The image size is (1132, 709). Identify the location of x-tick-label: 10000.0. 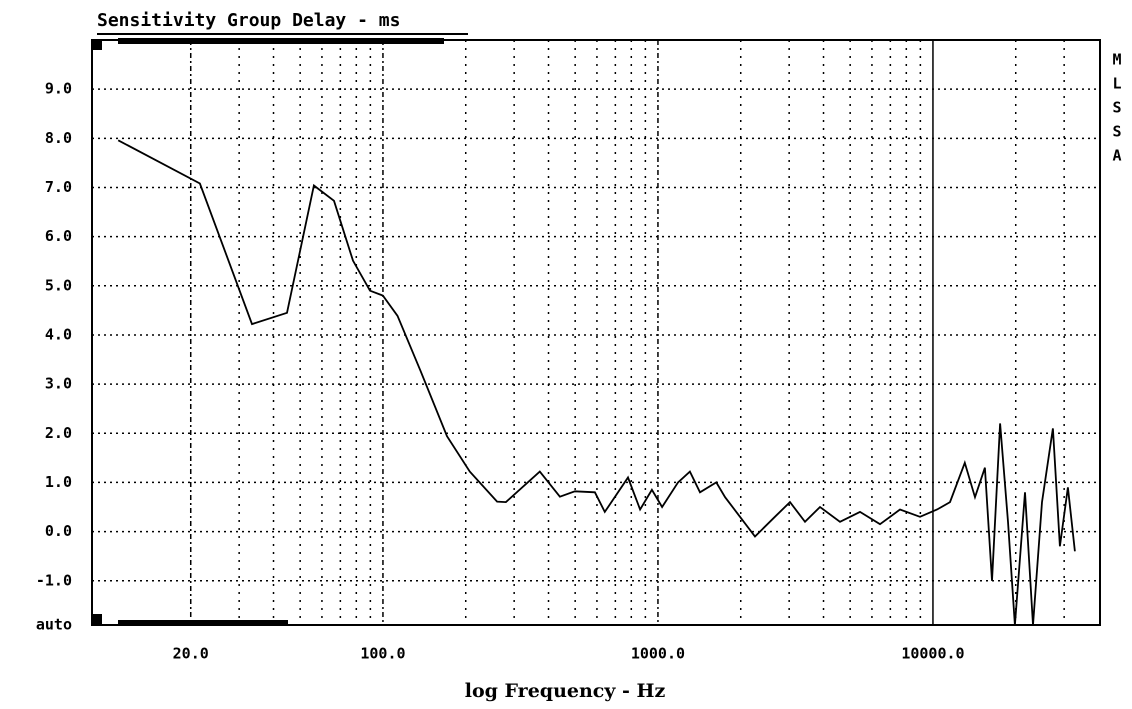
(932, 654).